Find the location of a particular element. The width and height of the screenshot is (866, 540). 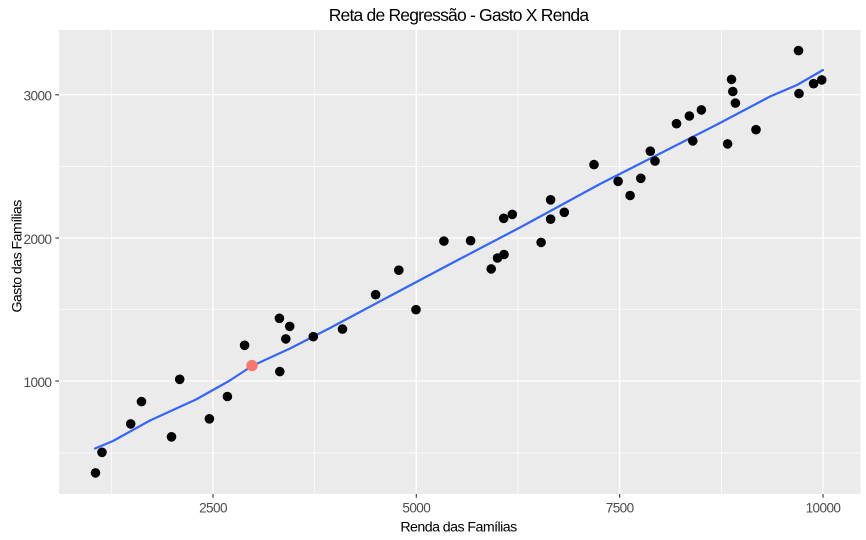

svg-text:Reta de Regressão - Gasto X Re: Reta de Regressão - Gasto X Renda is located at coordinates (459, 15).